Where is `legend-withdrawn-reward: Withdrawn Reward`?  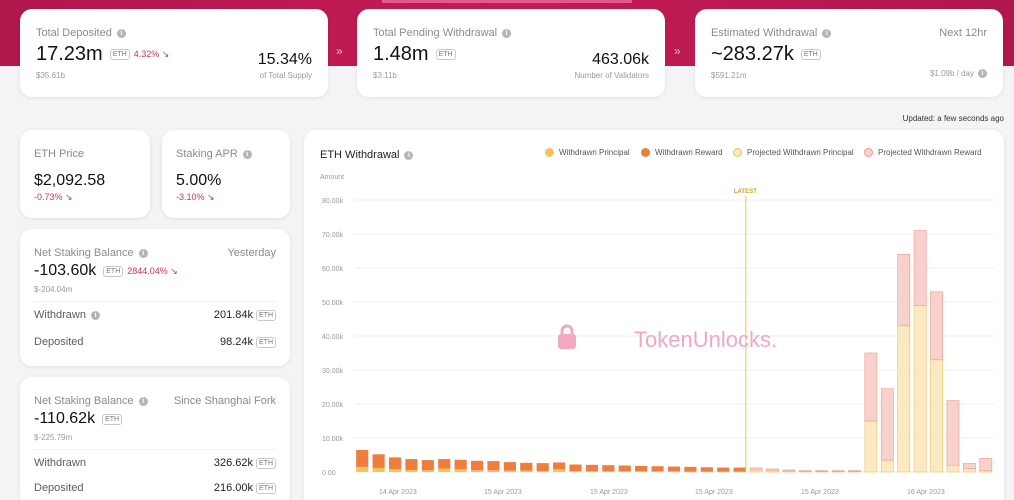 legend-withdrawn-reward: Withdrawn Reward is located at coordinates (682, 152).